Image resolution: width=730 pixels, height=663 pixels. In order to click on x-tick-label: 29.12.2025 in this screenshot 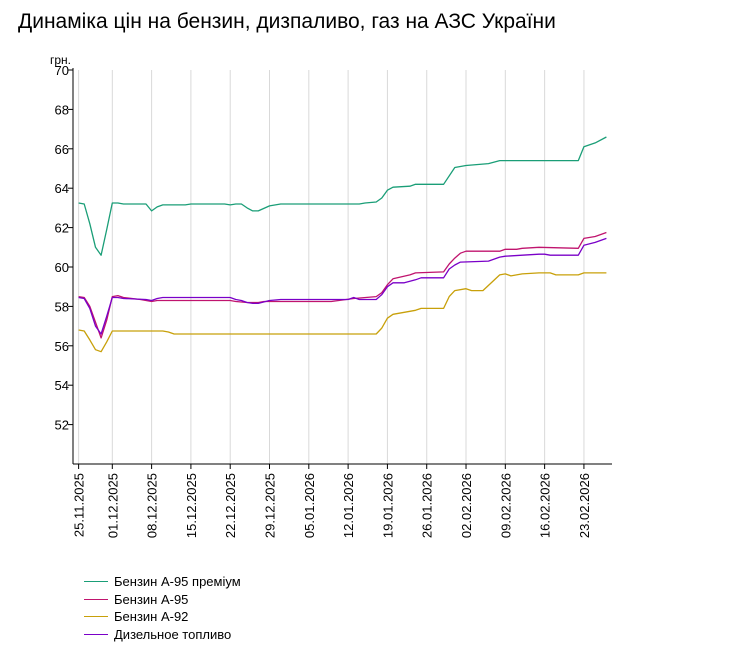, I will do `click(270, 505)`.